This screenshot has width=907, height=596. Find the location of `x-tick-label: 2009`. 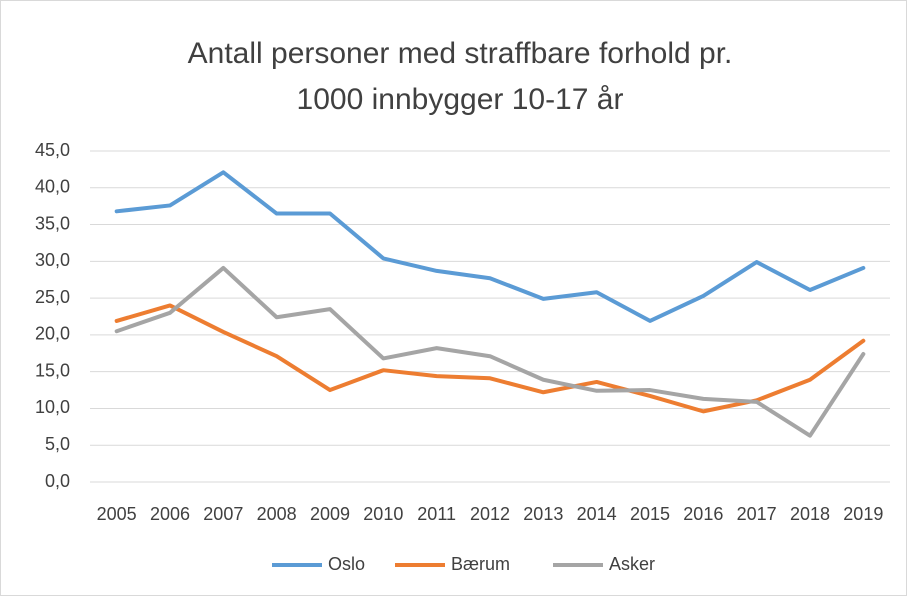

x-tick-label: 2009 is located at coordinates (330, 514).